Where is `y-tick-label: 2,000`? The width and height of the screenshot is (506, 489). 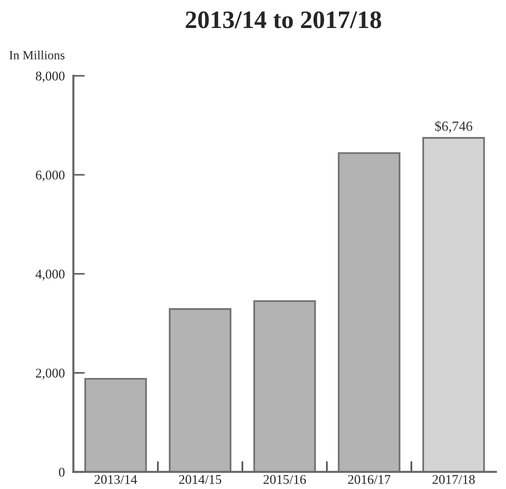 y-tick-label: 2,000 is located at coordinates (50, 374).